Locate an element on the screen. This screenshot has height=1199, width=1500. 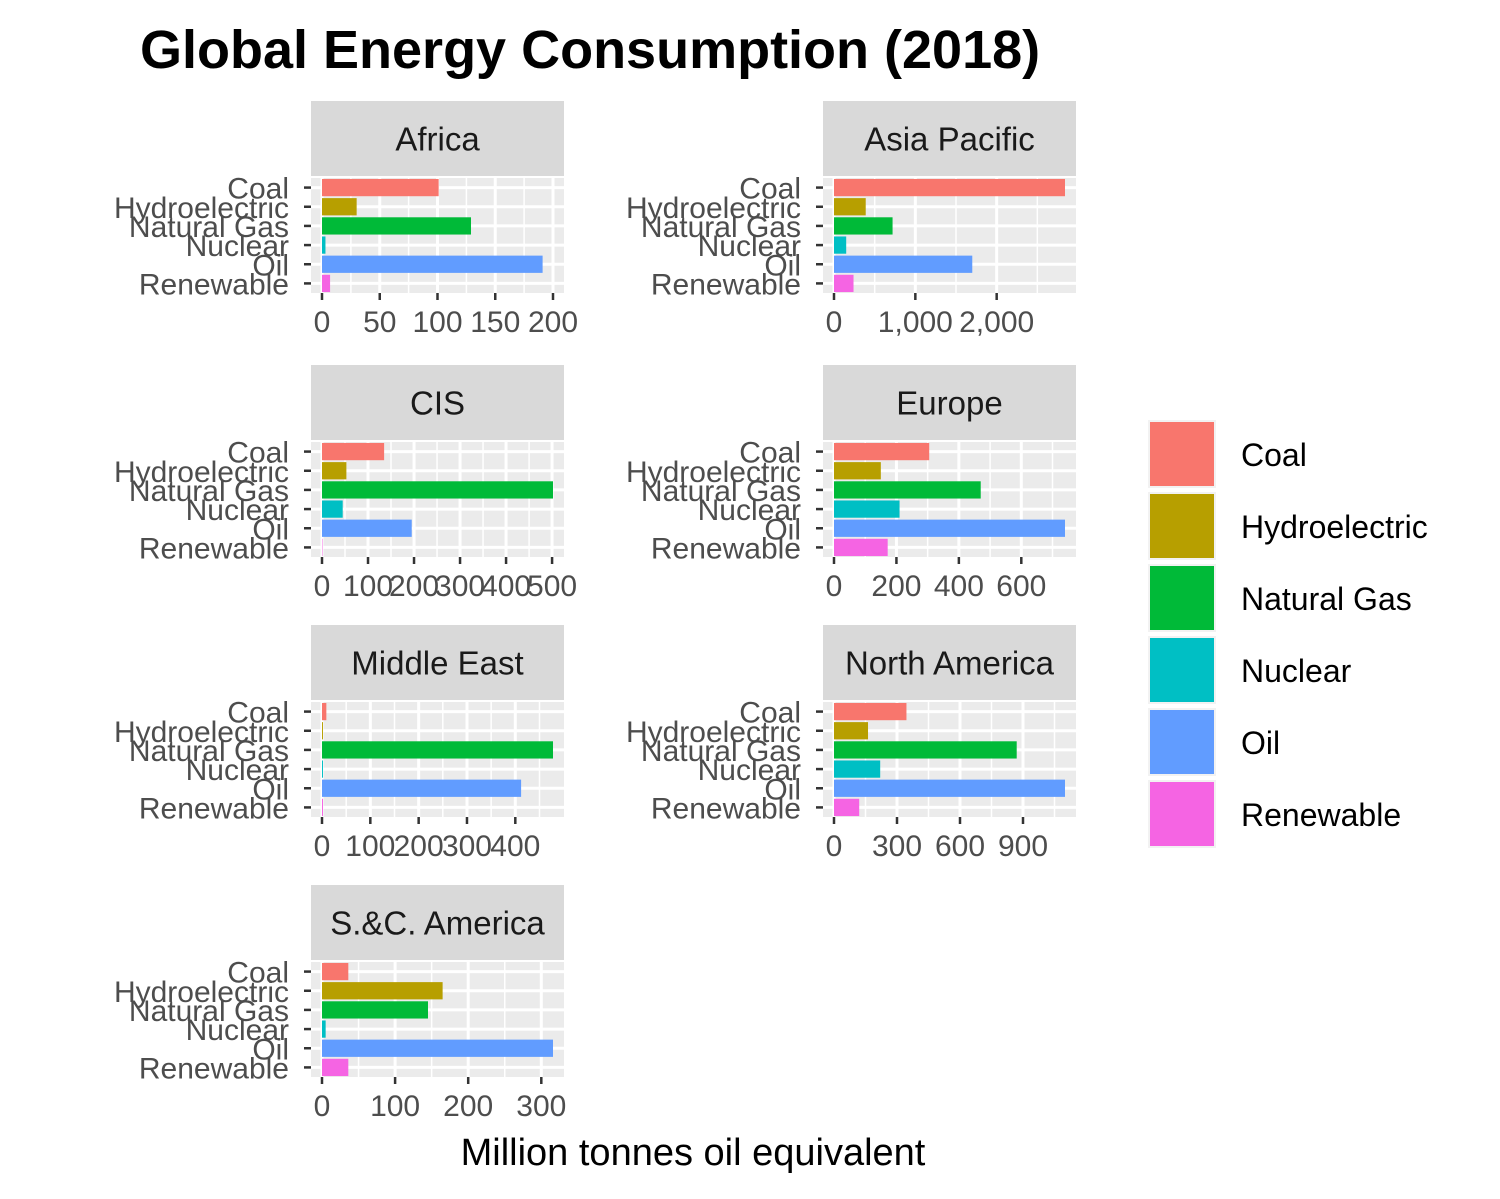
bar-s-c-america-nuclear is located at coordinates (324, 1029).